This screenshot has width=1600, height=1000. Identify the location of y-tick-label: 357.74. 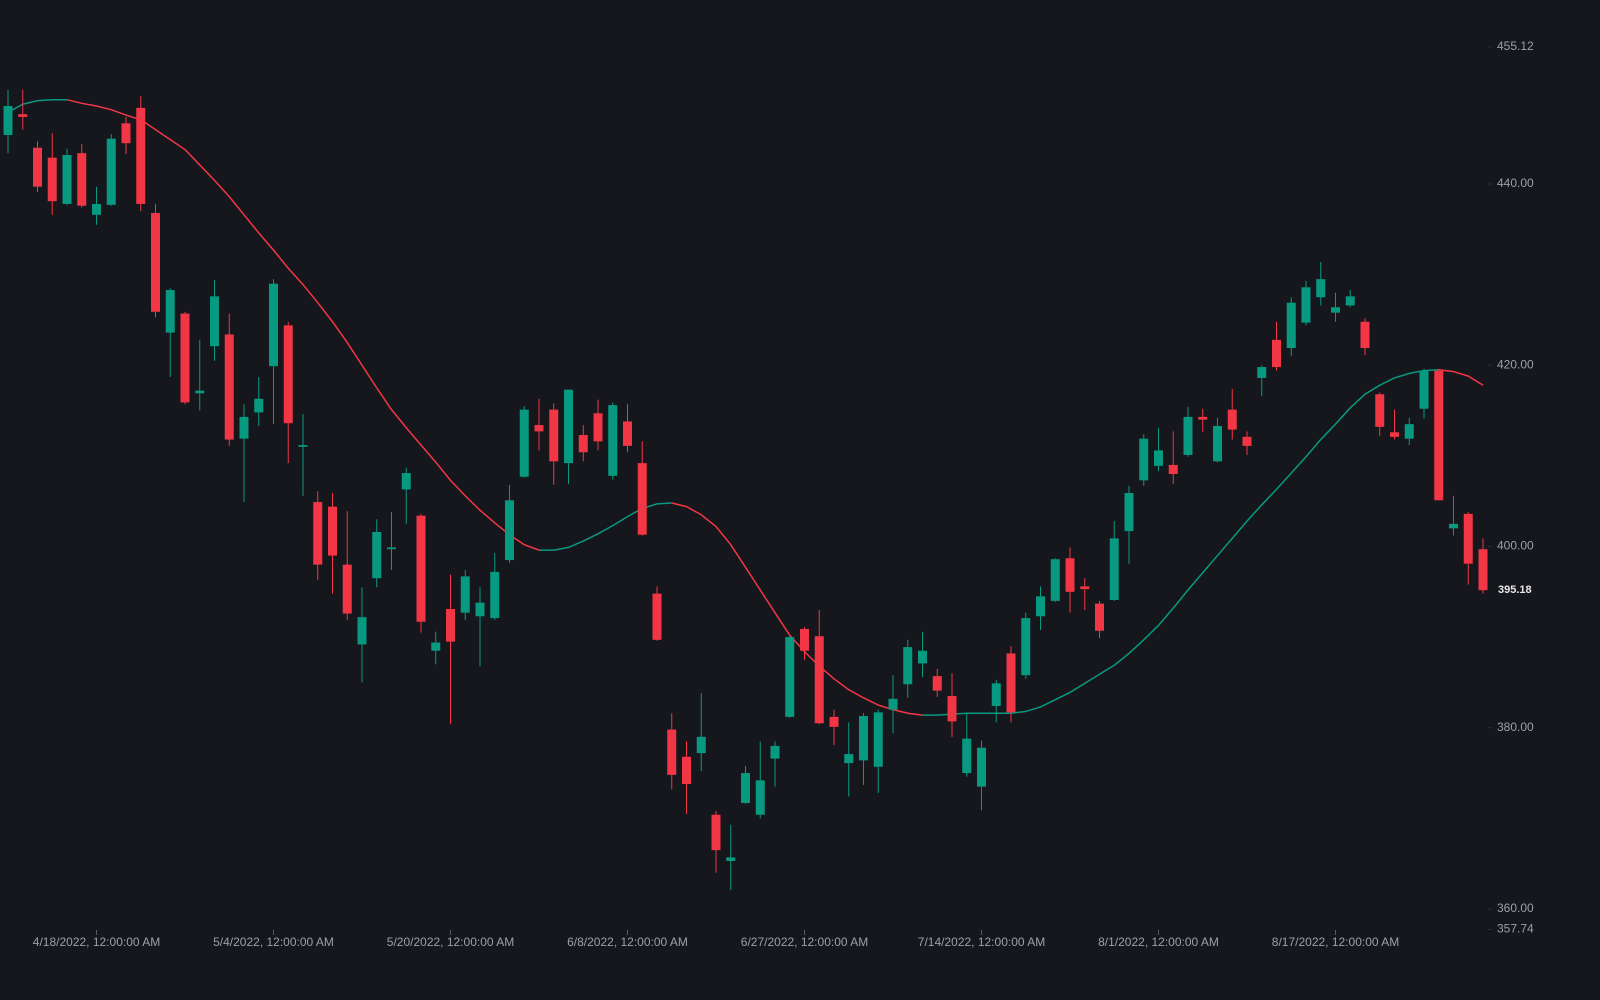
(1515, 929).